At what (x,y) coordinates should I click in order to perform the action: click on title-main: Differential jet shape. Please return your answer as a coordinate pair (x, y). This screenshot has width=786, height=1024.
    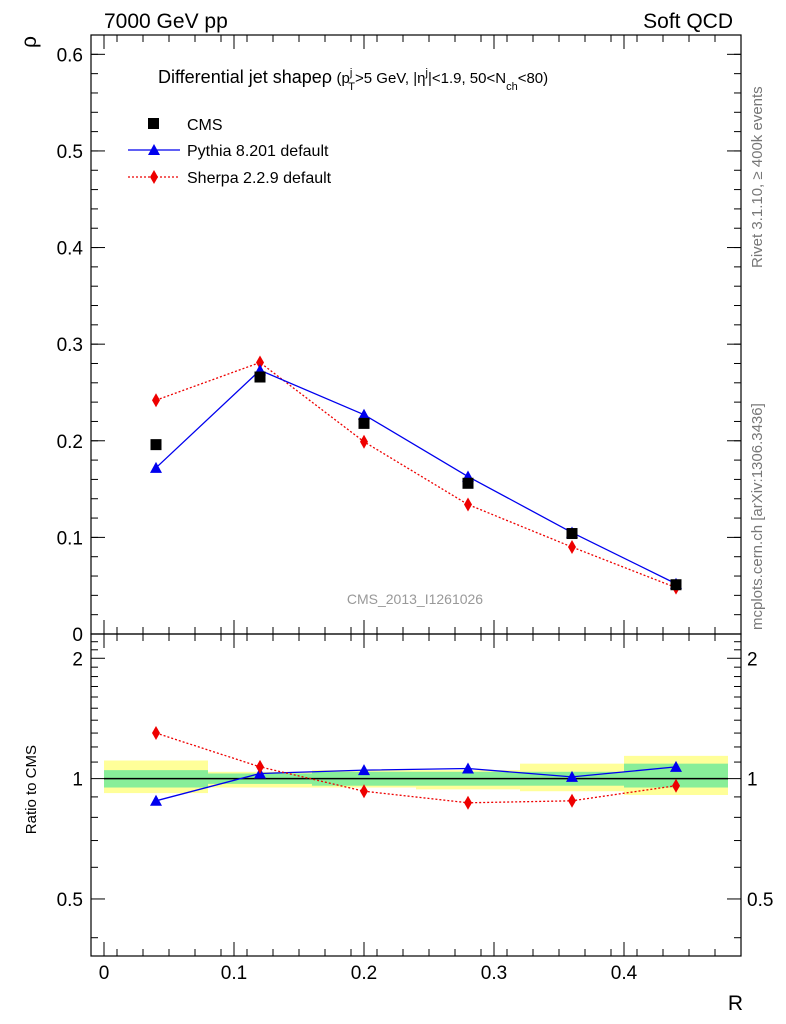
    Looking at the image, I should click on (240, 77).